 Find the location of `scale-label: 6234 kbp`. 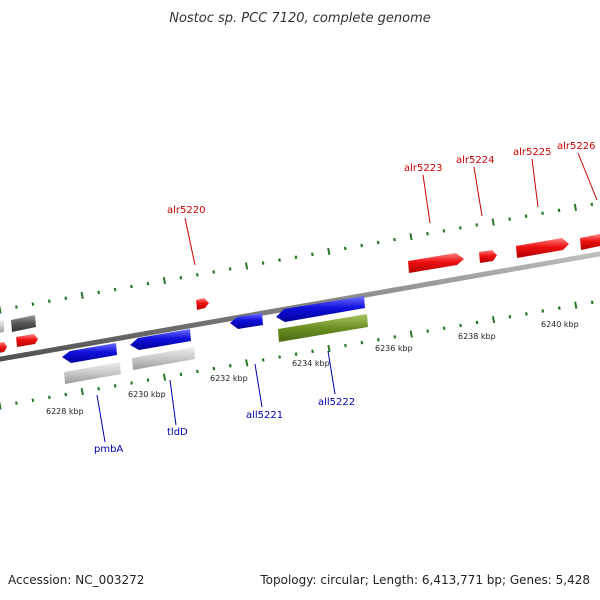

scale-label: 6234 kbp is located at coordinates (311, 363).